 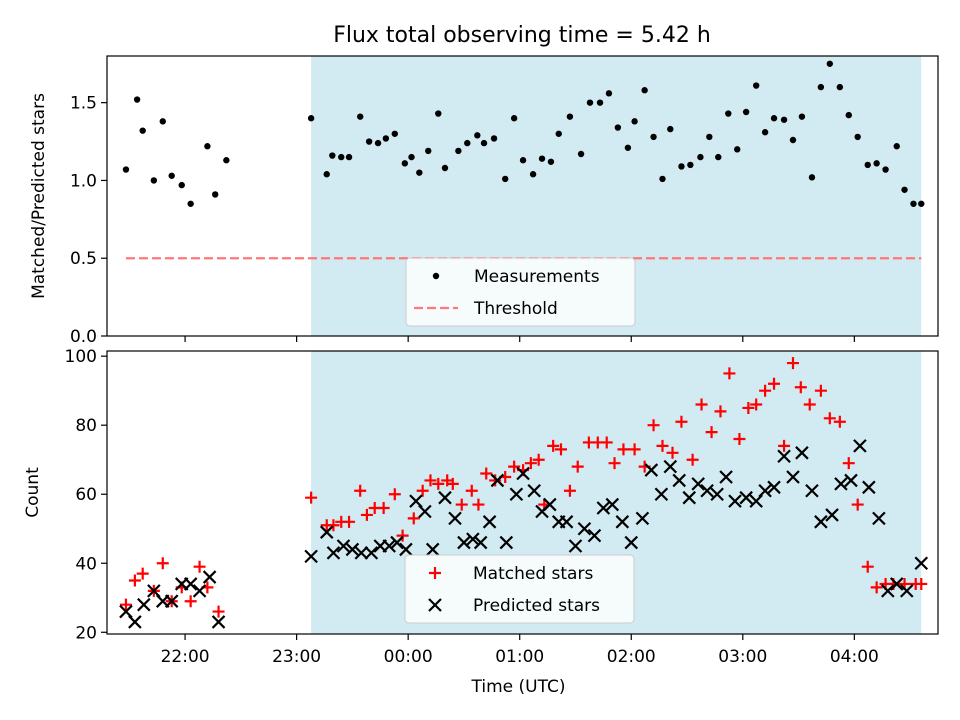 I want to click on x-tick-label: 02:00, so click(x=631, y=657).